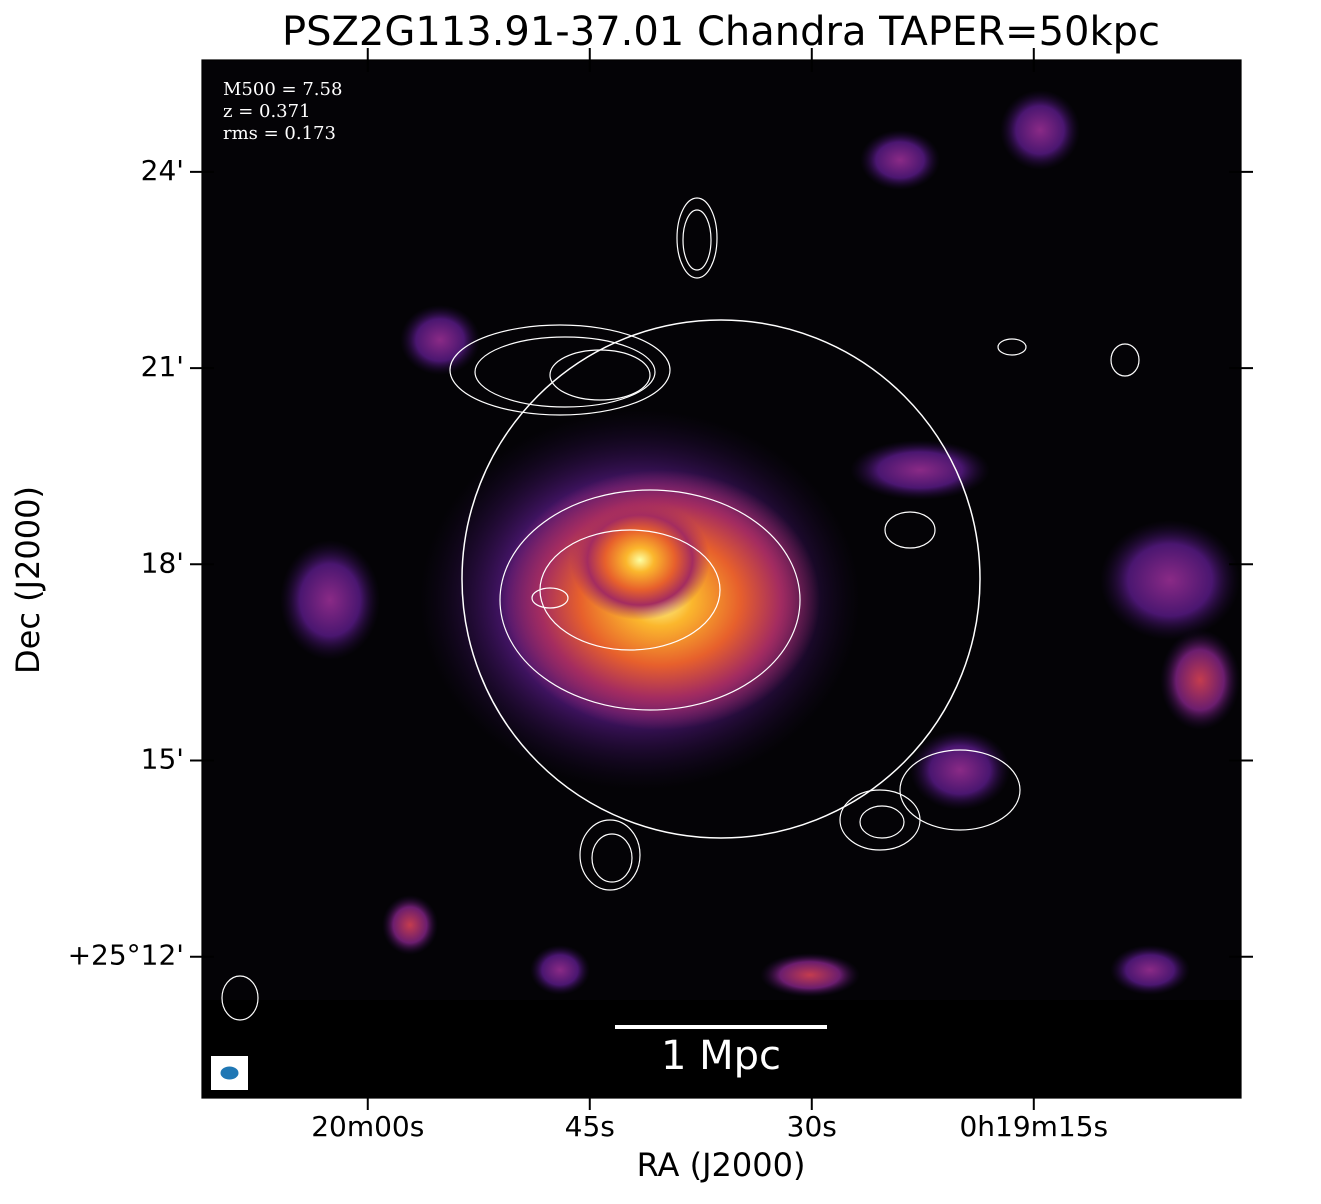  Describe the element at coordinates (282, 89) in the screenshot. I see `annotation: M500 = 7.58` at that location.